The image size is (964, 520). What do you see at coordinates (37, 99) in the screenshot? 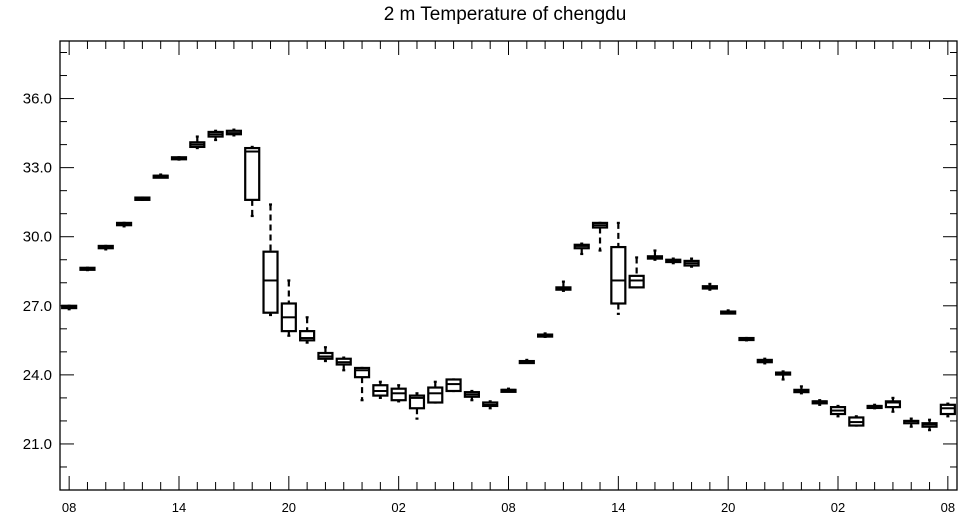
I see `y-tick-label: 36.0` at bounding box center [37, 99].